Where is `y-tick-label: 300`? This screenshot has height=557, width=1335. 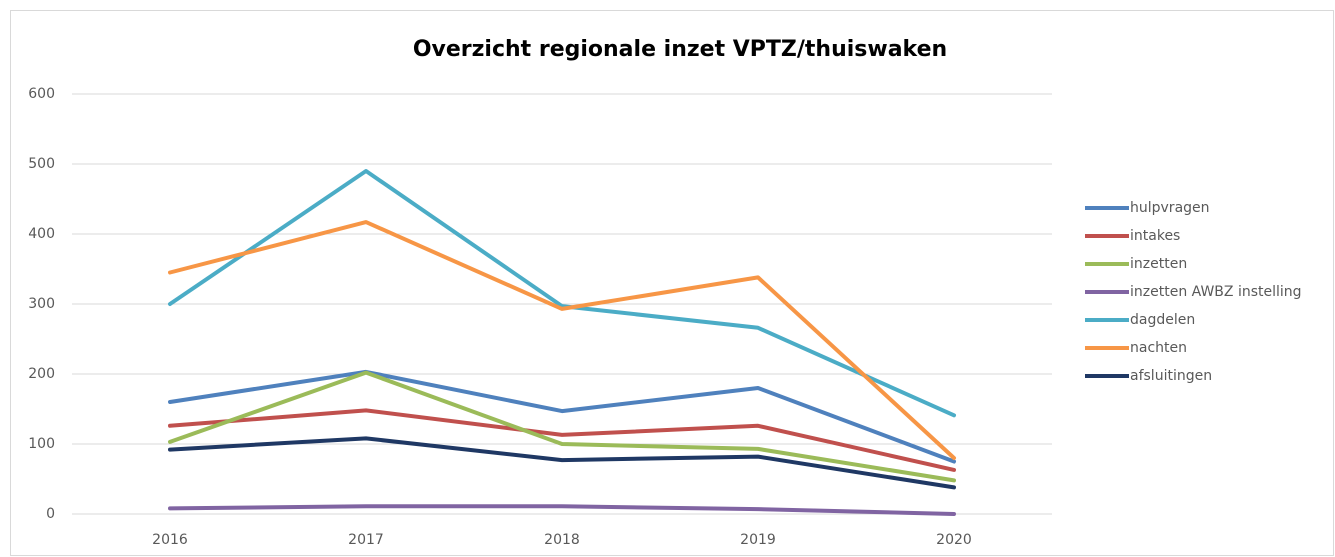 y-tick-label: 300 is located at coordinates (41, 304).